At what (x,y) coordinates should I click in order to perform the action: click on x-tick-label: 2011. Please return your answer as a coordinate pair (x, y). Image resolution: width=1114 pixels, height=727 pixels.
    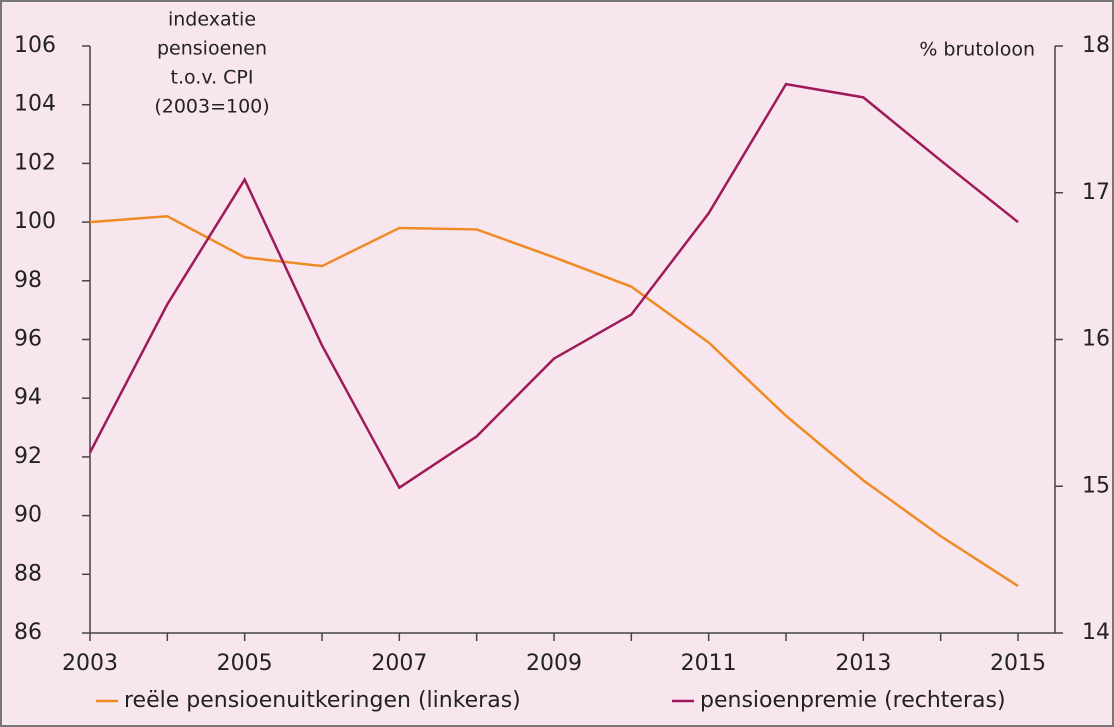
    Looking at the image, I should click on (709, 663).